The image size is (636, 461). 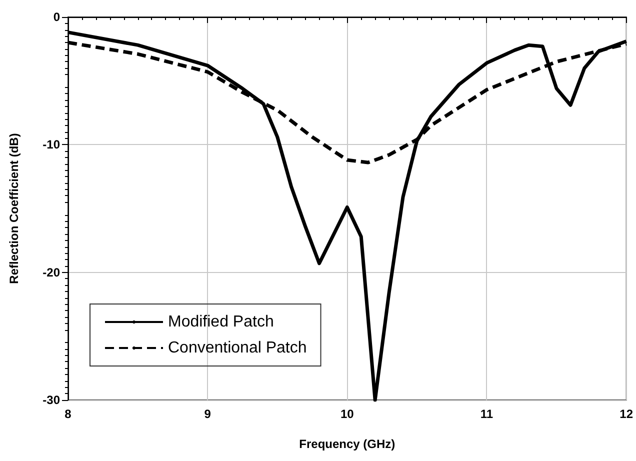 I want to click on legend-label: Conventional Patch, so click(x=237, y=348).